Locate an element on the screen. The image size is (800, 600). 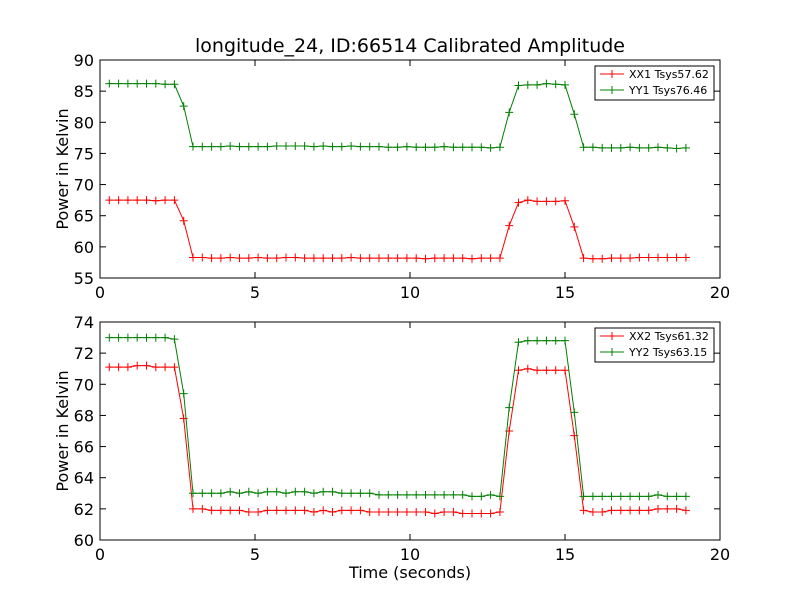
bottom-legend-label-yy2: YY2 Tsys63.15 is located at coordinates (667, 352).